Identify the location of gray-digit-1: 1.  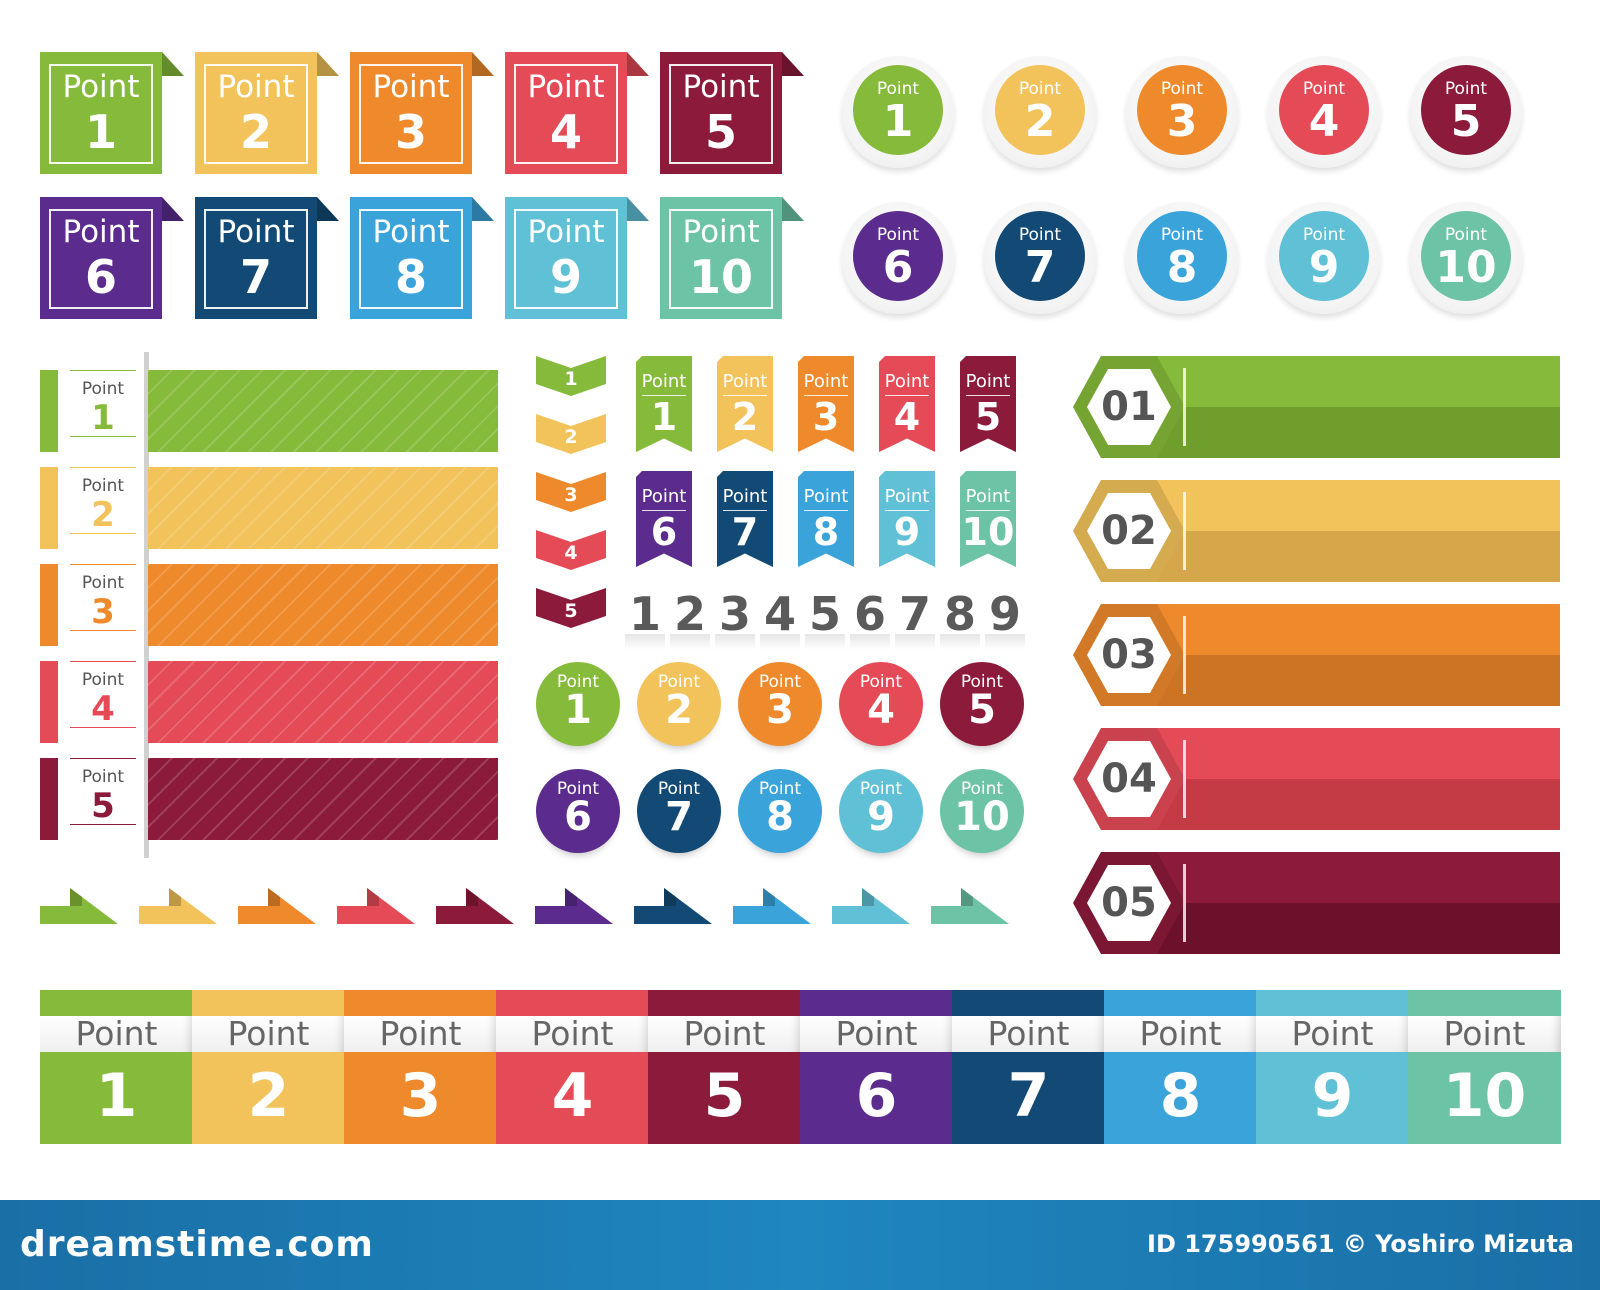
(645, 618).